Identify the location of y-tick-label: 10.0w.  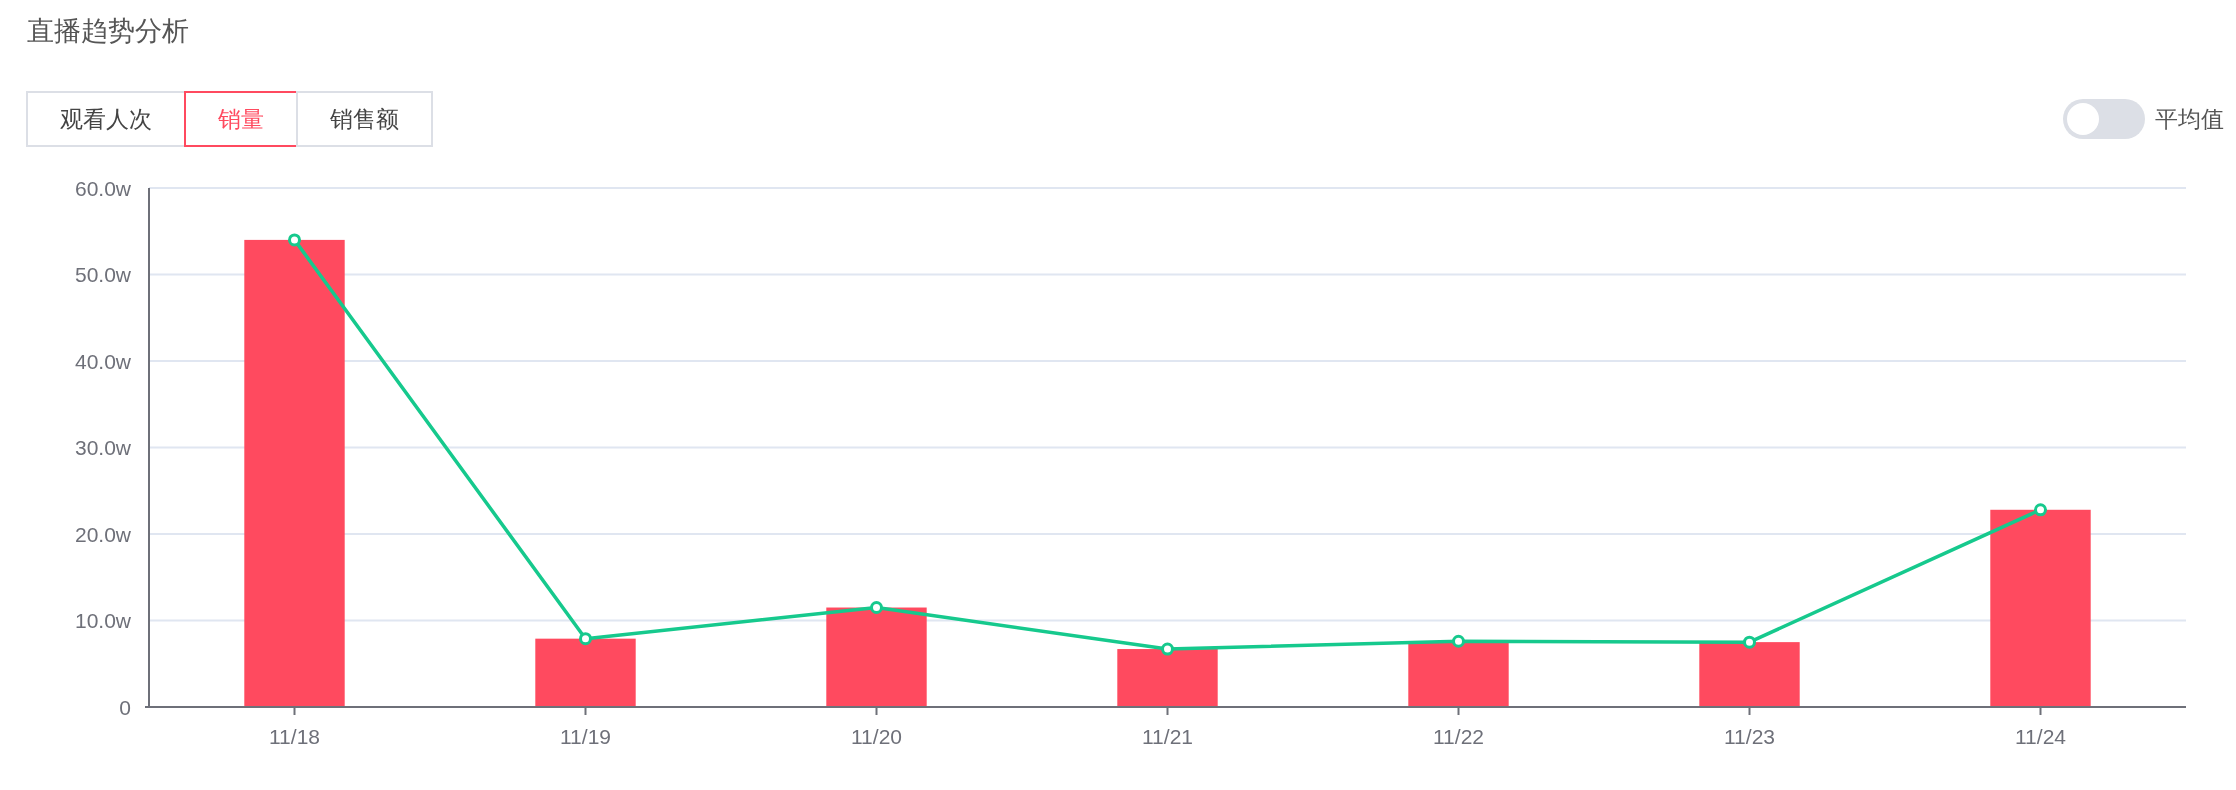
(103, 620).